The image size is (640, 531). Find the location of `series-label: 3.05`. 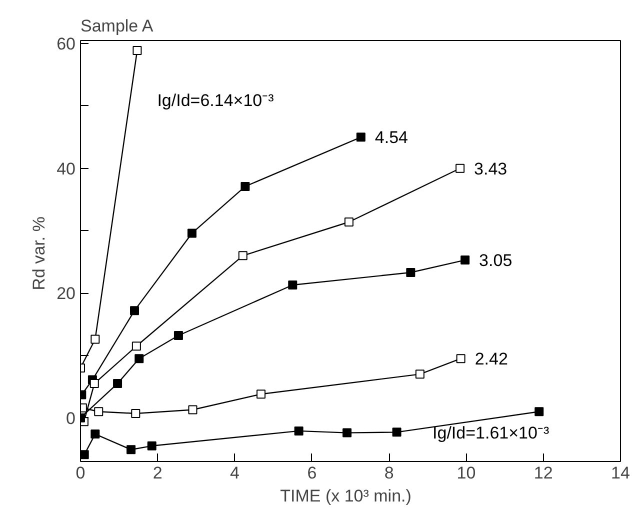

series-label: 3.05 is located at coordinates (495, 260).